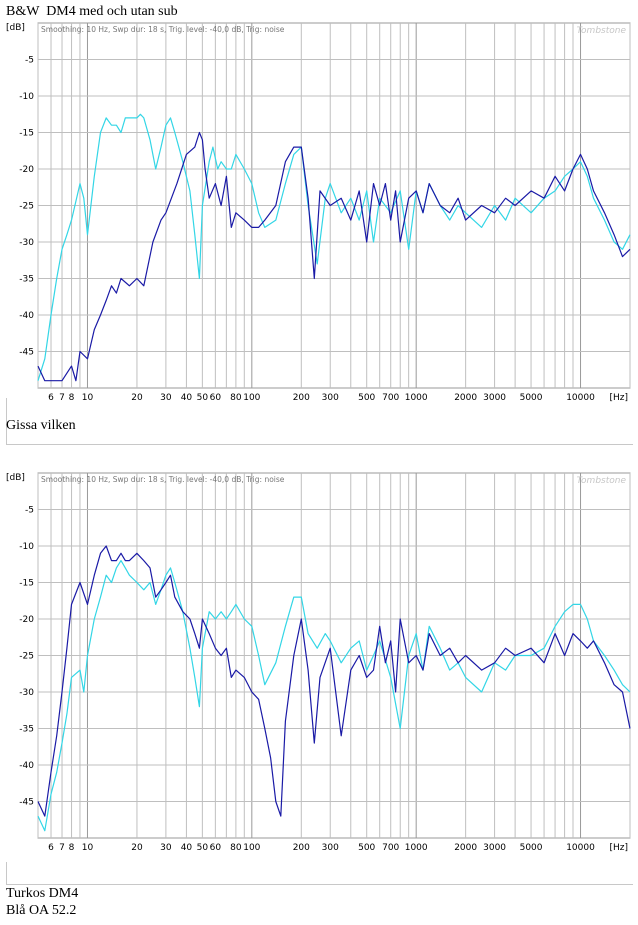  Describe the element at coordinates (41, 425) in the screenshot. I see `middle-caption: Gissa vilken` at that location.